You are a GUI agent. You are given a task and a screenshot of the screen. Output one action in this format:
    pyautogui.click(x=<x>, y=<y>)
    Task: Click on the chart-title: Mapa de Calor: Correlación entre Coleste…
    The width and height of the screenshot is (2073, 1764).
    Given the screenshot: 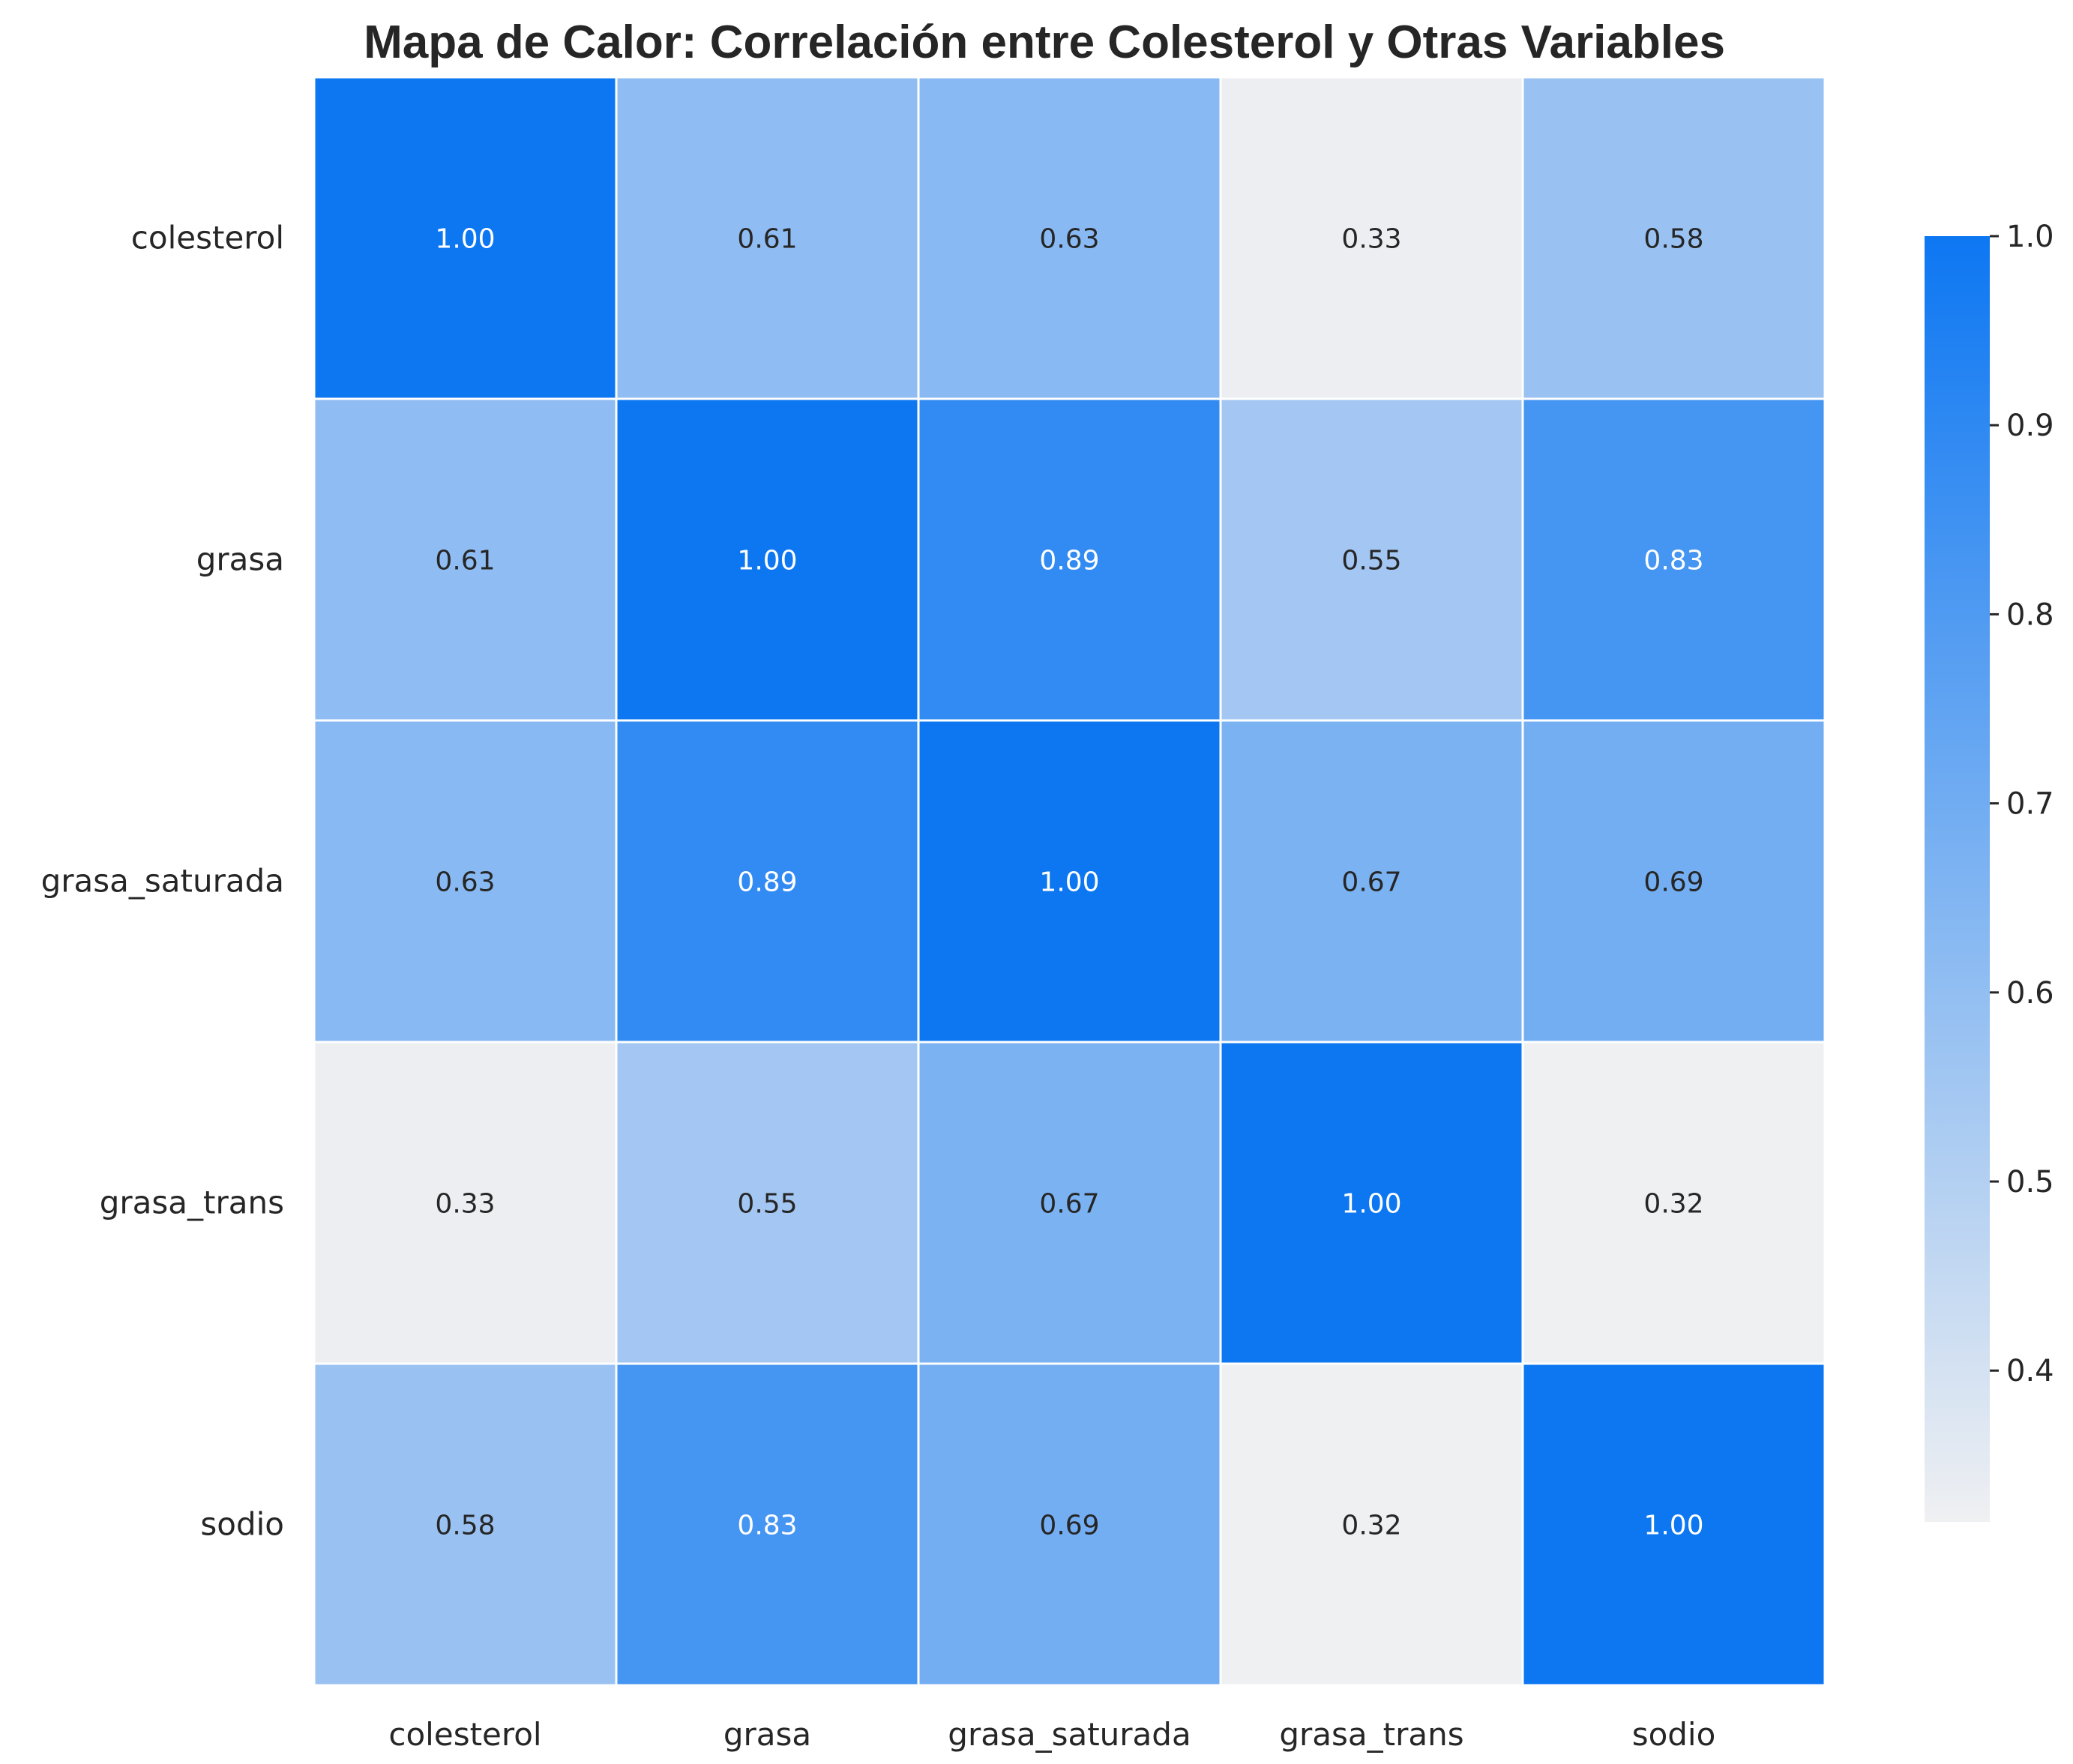 What is the action you would take?
    pyautogui.click(x=1044, y=42)
    